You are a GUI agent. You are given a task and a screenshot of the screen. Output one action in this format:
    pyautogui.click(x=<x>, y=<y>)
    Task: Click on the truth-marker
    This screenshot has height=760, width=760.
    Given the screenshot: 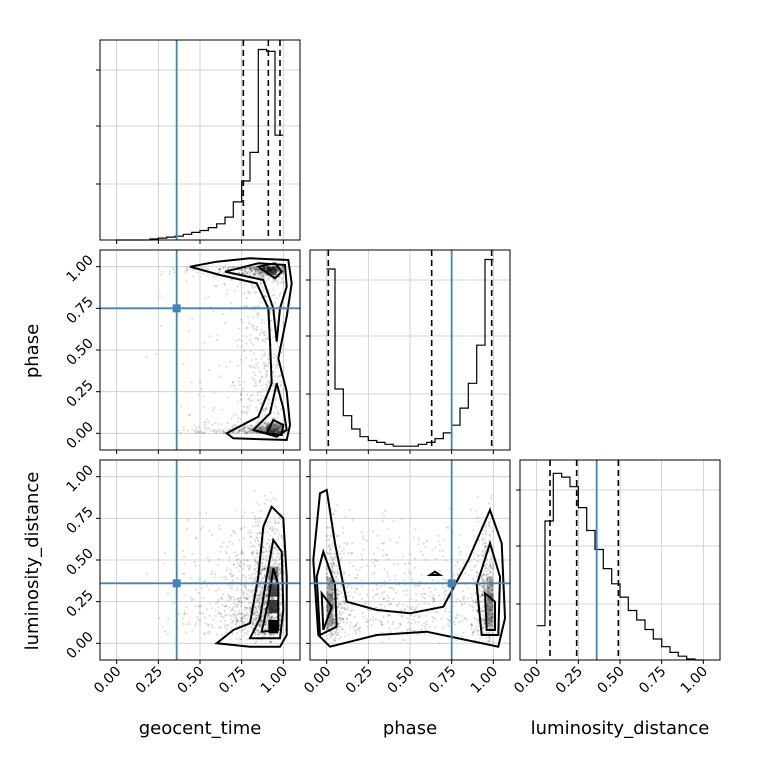 What is the action you would take?
    pyautogui.click(x=451, y=583)
    